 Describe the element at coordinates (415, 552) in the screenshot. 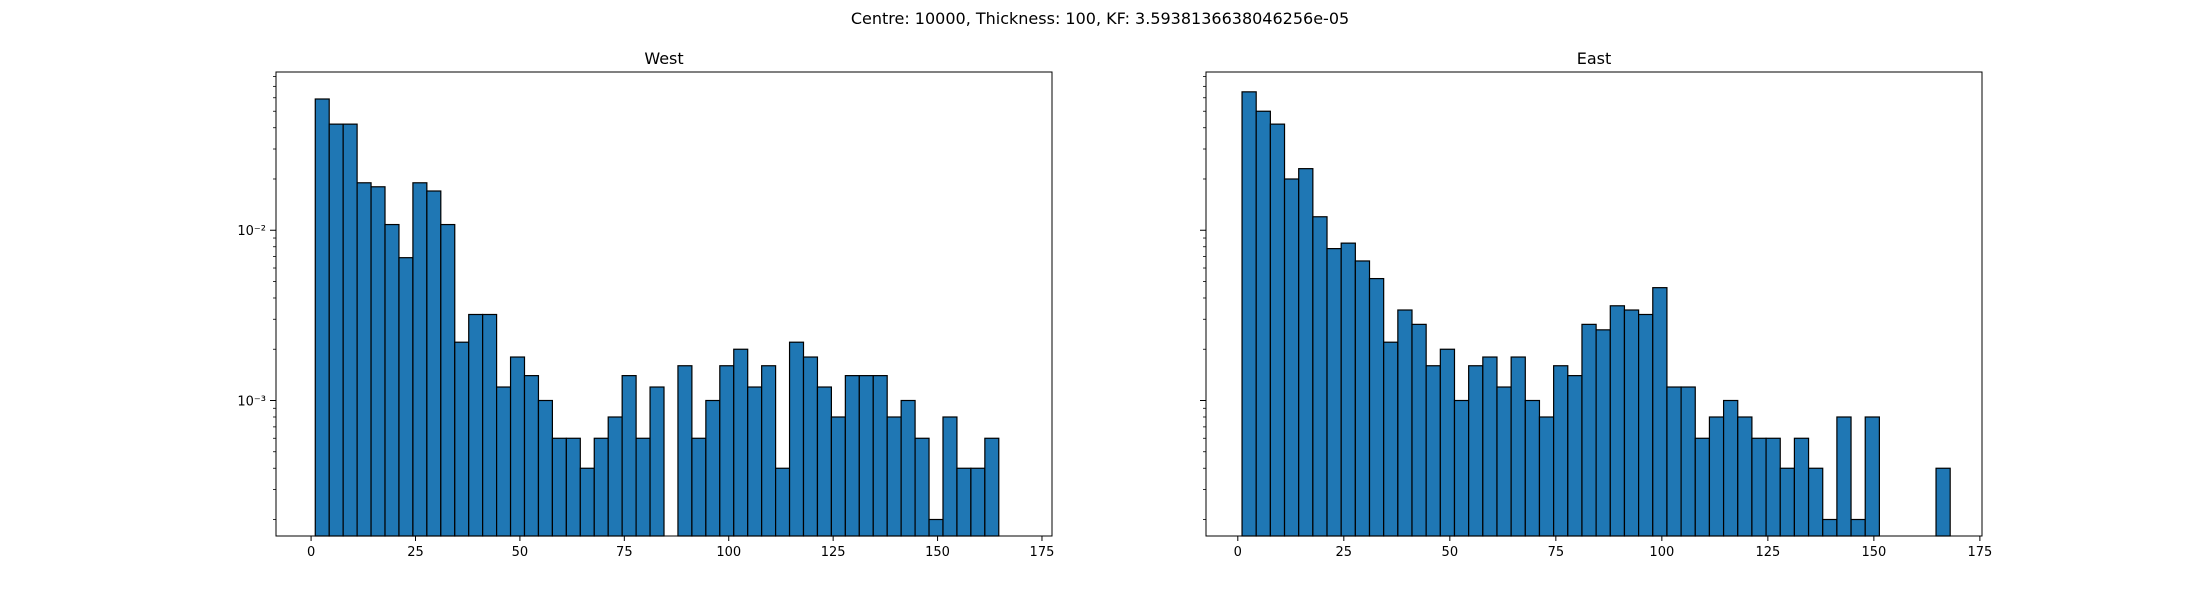

I see `x-tick-label: 25` at that location.